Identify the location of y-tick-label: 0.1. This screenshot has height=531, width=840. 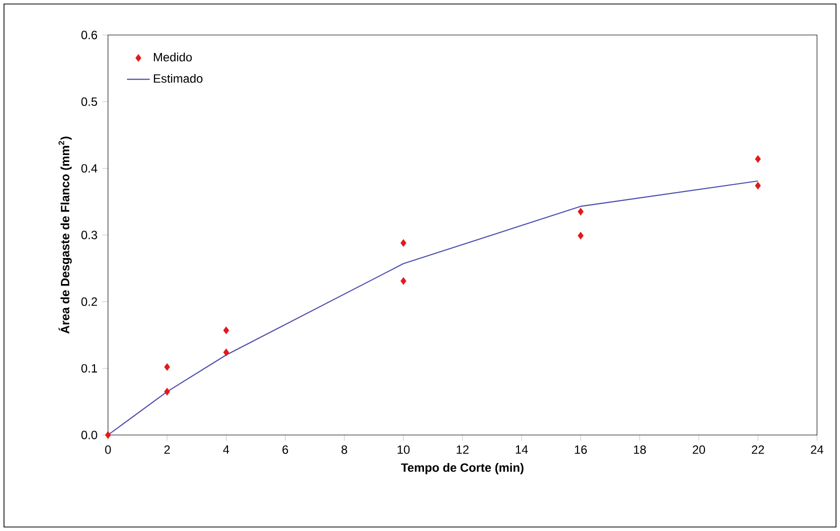
(89, 368).